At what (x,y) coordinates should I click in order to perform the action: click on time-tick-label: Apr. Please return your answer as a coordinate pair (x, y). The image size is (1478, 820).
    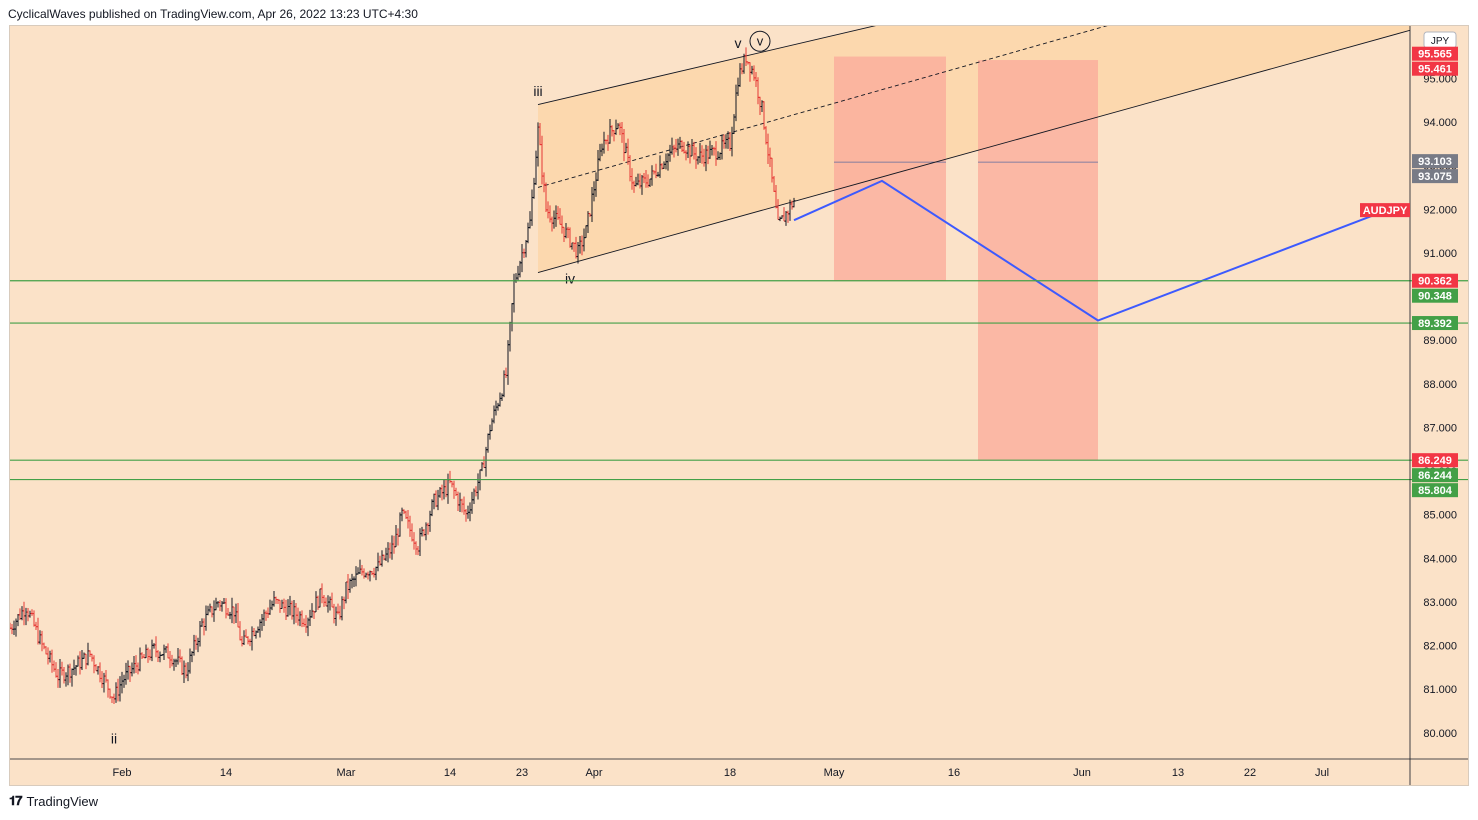
    Looking at the image, I should click on (593, 773).